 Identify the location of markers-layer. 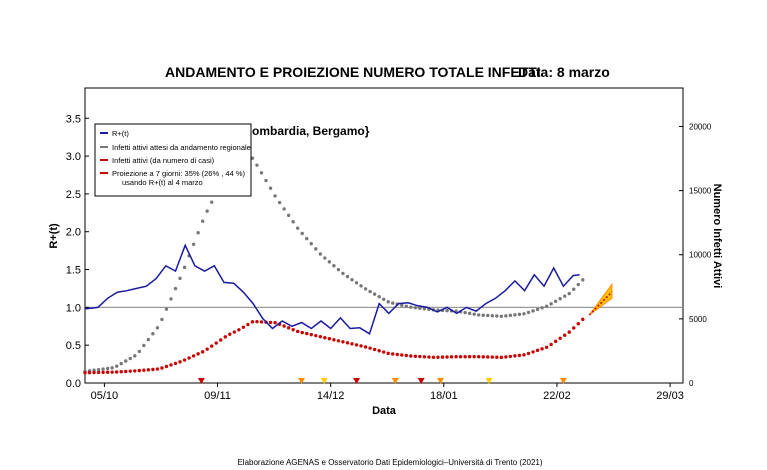
(382, 381).